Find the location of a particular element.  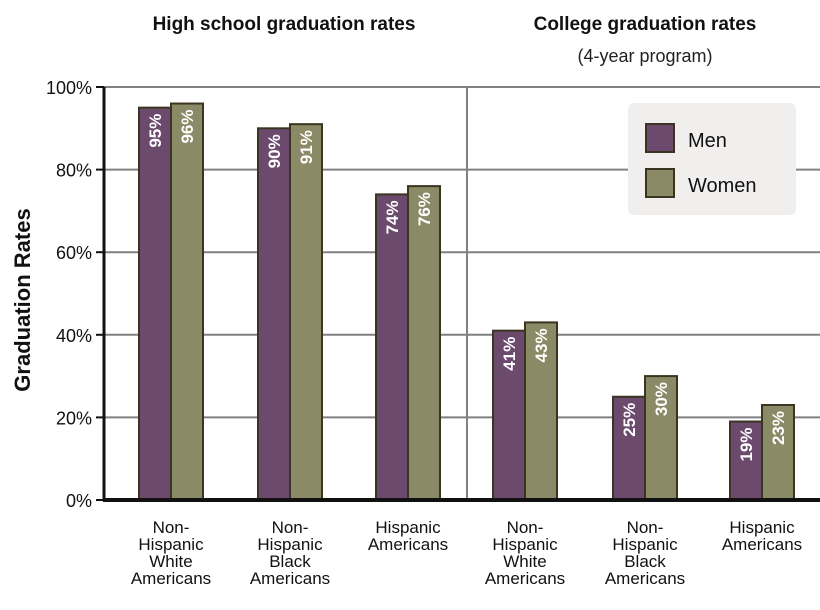

y-tick-label: 0% is located at coordinates (79, 501).